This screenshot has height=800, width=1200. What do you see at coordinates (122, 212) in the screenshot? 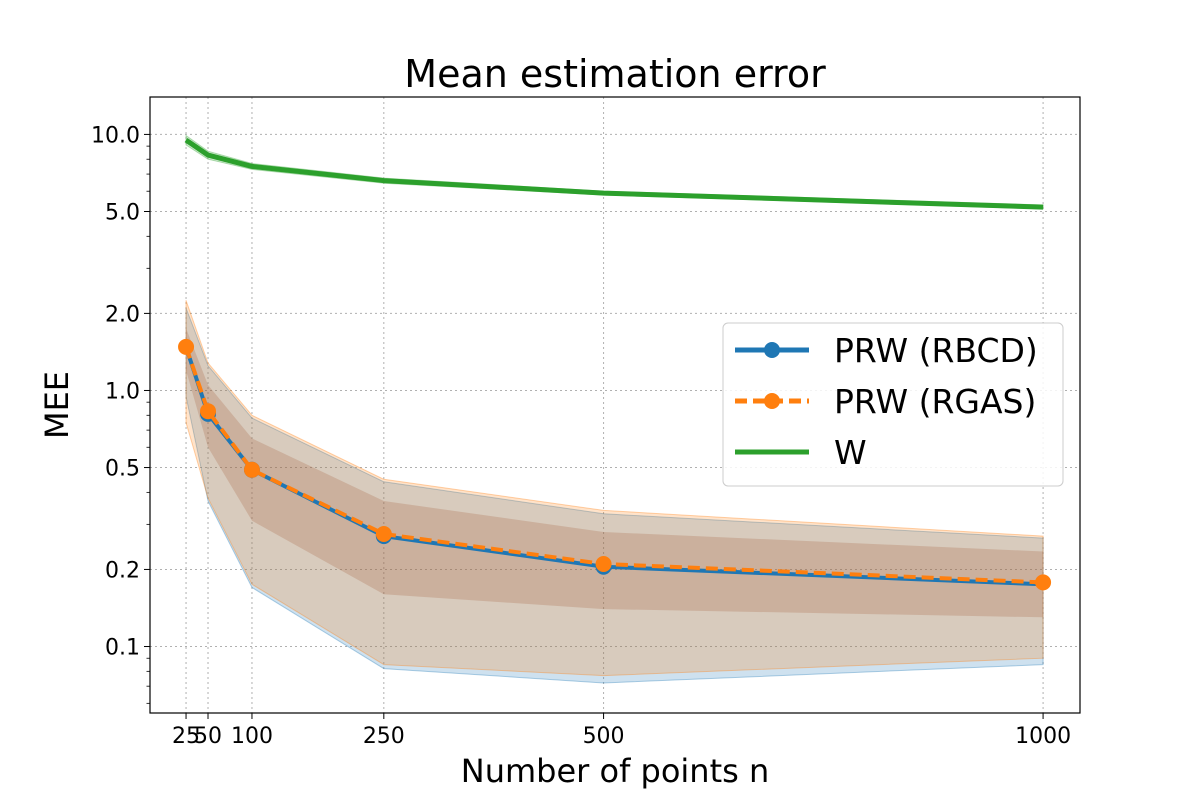
I see `y-tick-label: 5.0` at bounding box center [122, 212].